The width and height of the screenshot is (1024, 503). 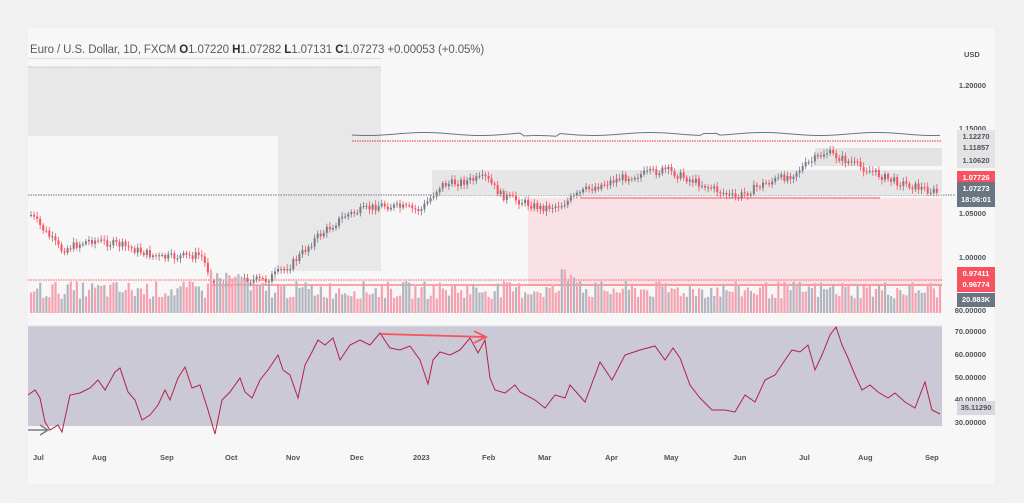 What do you see at coordinates (970, 422) in the screenshot?
I see `rsi-tick: 30.00000` at bounding box center [970, 422].